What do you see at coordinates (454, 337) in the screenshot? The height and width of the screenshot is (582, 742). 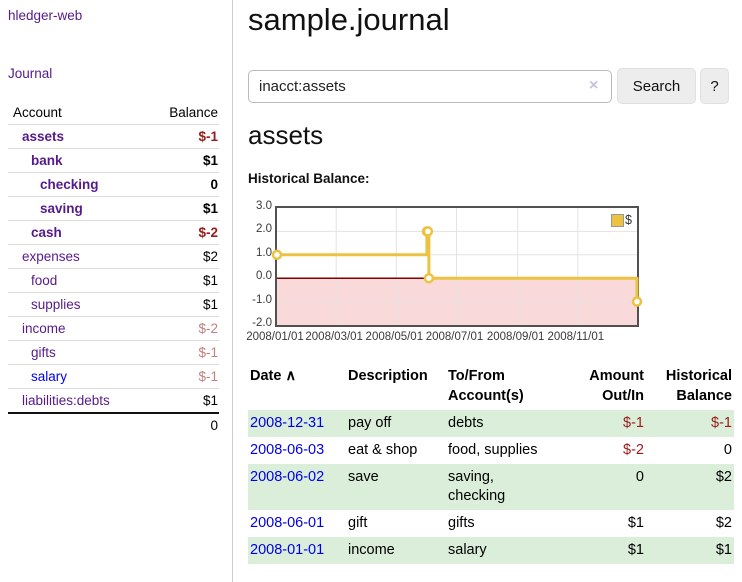 I see `x-axis-tick-label: 2008/07/01` at bounding box center [454, 337].